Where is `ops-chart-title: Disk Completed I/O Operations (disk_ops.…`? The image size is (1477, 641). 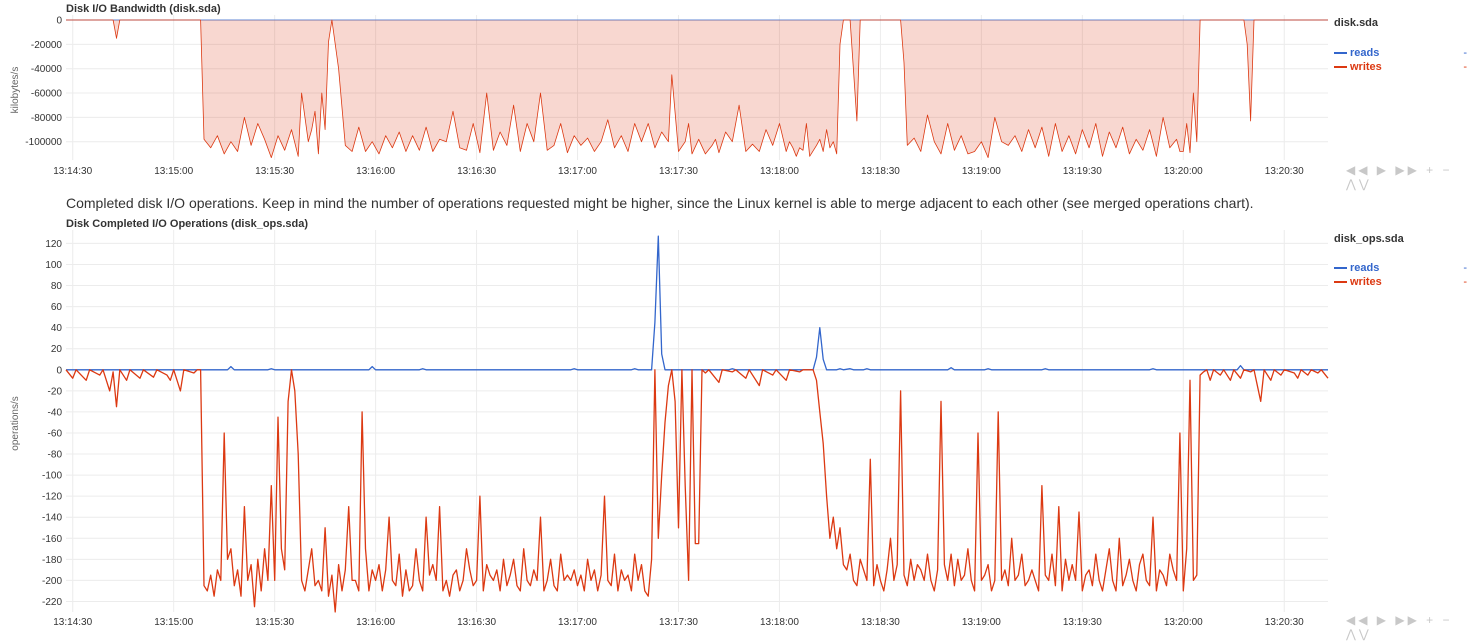
ops-chart-title: Disk Completed I/O Operations (disk_ops.… is located at coordinates (187, 224).